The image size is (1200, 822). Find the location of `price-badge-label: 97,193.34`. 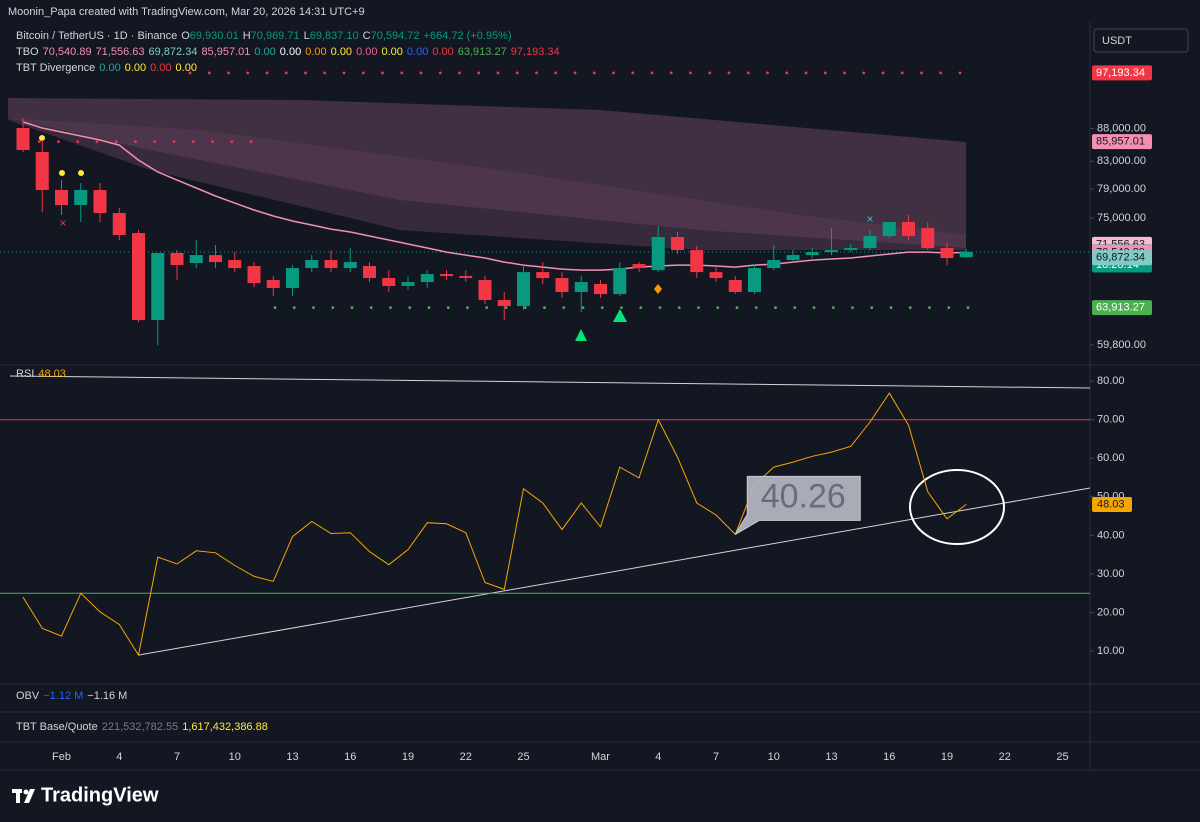

price-badge-label: 97,193.34 is located at coordinates (1120, 73).